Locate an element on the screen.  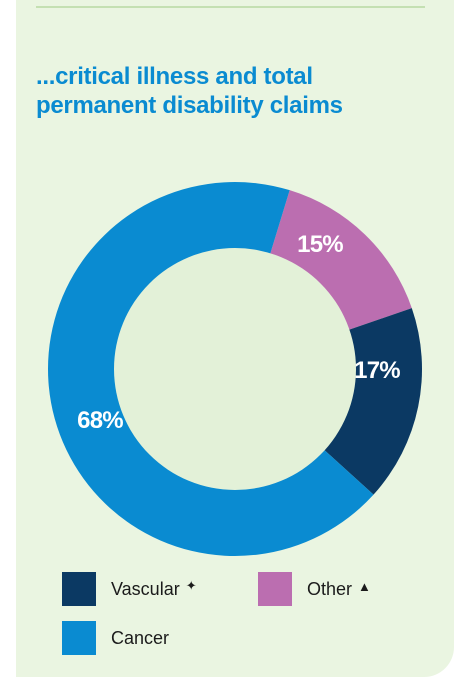
legend-item-cancer: Cancer is located at coordinates (115, 638).